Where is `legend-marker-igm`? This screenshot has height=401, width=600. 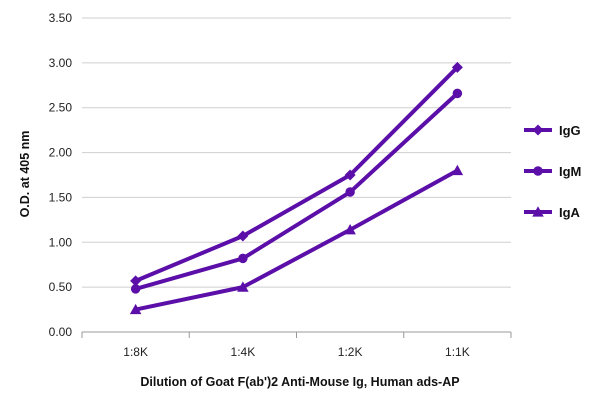
legend-marker-igm is located at coordinates (538, 171).